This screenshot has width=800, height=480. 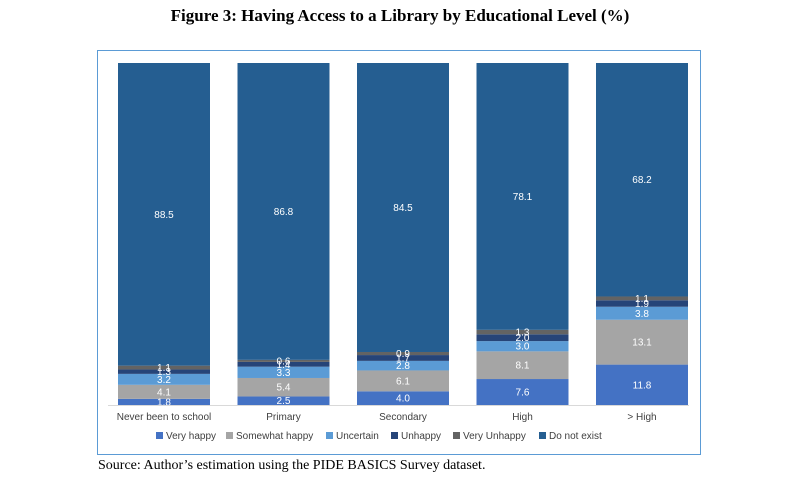 I want to click on data-label: 3.8, so click(x=642, y=314).